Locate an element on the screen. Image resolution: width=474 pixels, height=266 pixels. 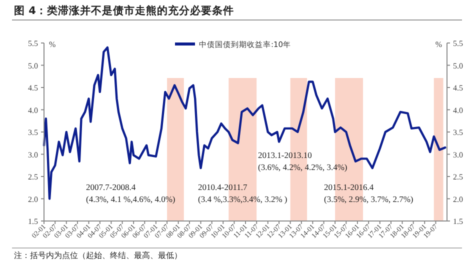
chart-title: 图 4：类滞涨并不是债市走熊的充分必要条件 is located at coordinates (124, 10).